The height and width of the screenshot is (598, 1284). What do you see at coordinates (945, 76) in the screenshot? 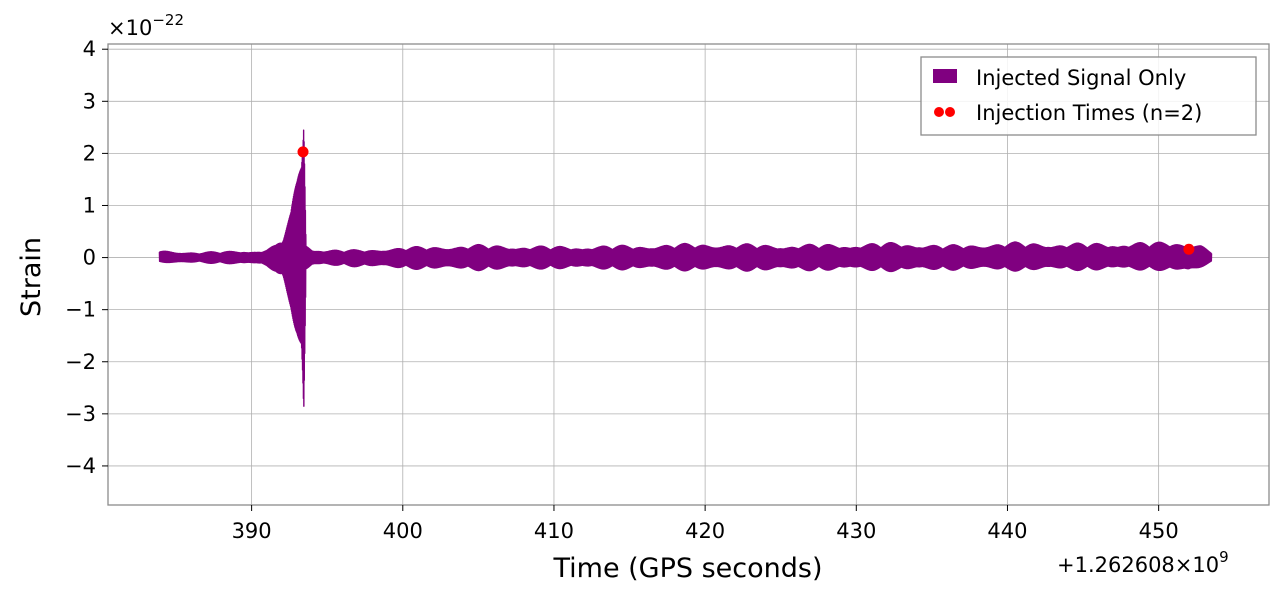
I see `legend-swatch-signal` at bounding box center [945, 76].